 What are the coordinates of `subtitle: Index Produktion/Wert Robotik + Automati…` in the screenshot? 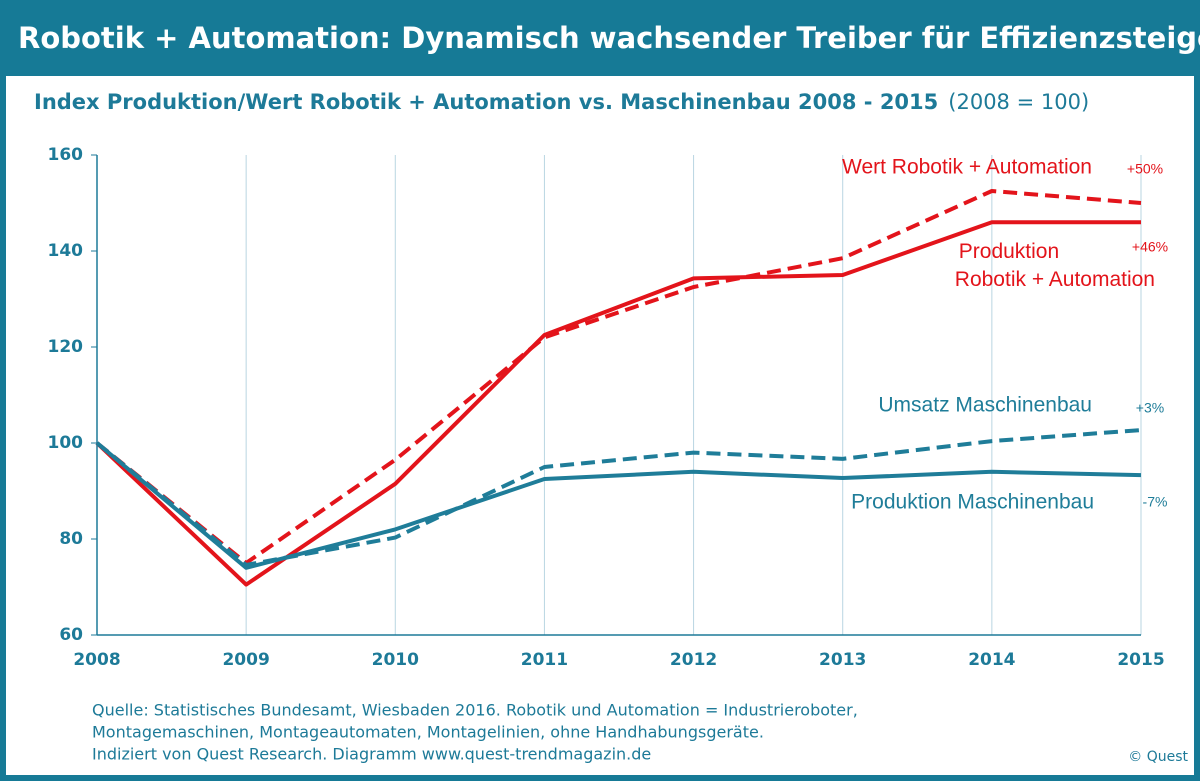 It's located at (561, 102).